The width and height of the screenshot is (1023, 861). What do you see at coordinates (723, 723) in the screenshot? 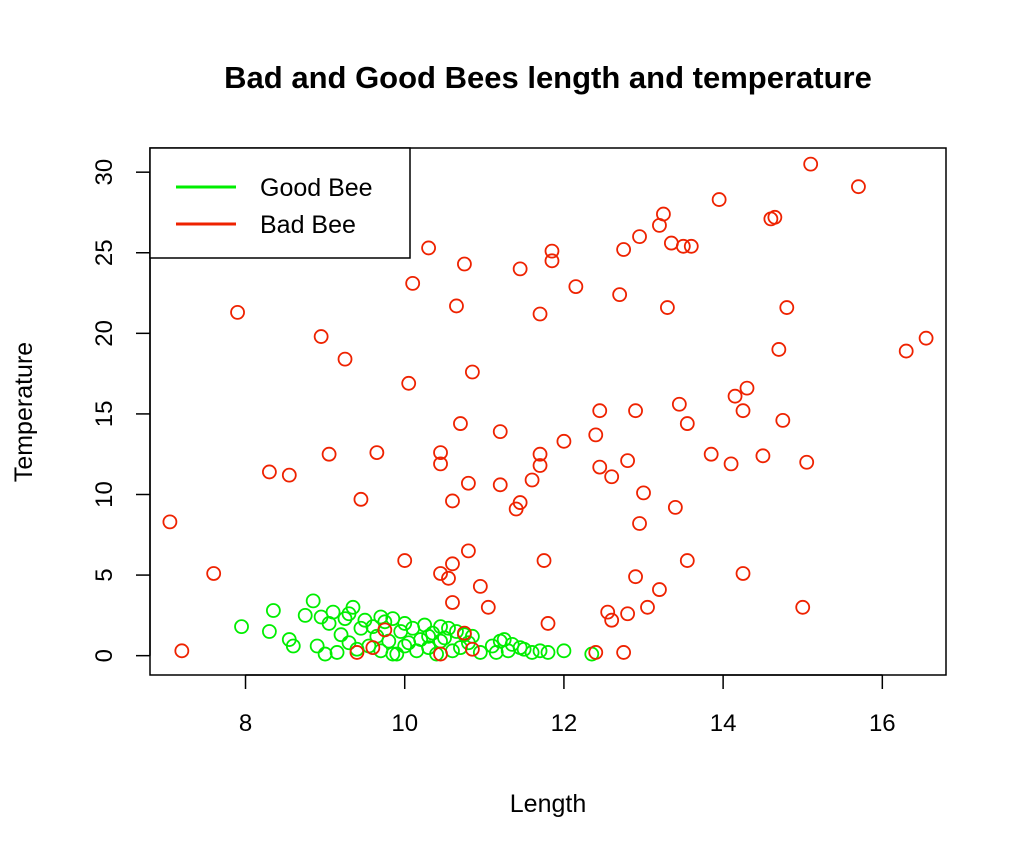
I see `x-tick-label: 14` at bounding box center [723, 723].